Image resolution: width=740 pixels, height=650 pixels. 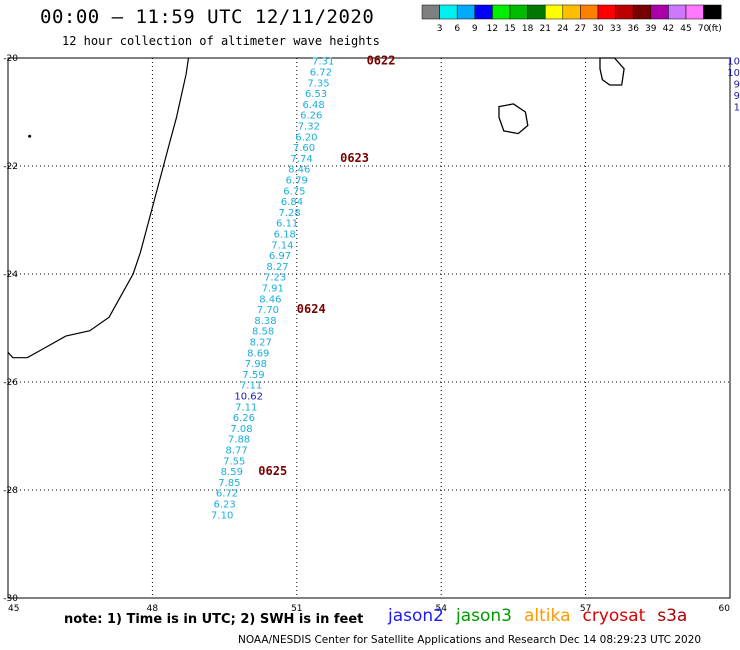 I want to click on satellite-name: cryosat, so click(x=614, y=616).